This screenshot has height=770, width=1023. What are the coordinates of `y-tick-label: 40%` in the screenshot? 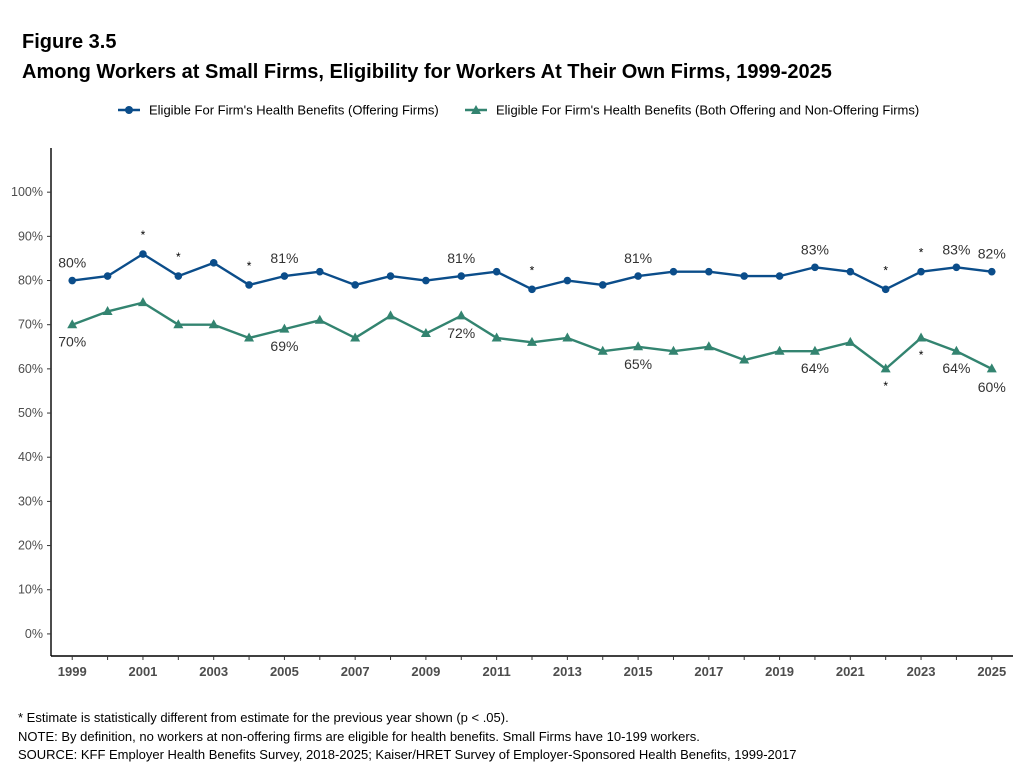 It's located at (30, 457).